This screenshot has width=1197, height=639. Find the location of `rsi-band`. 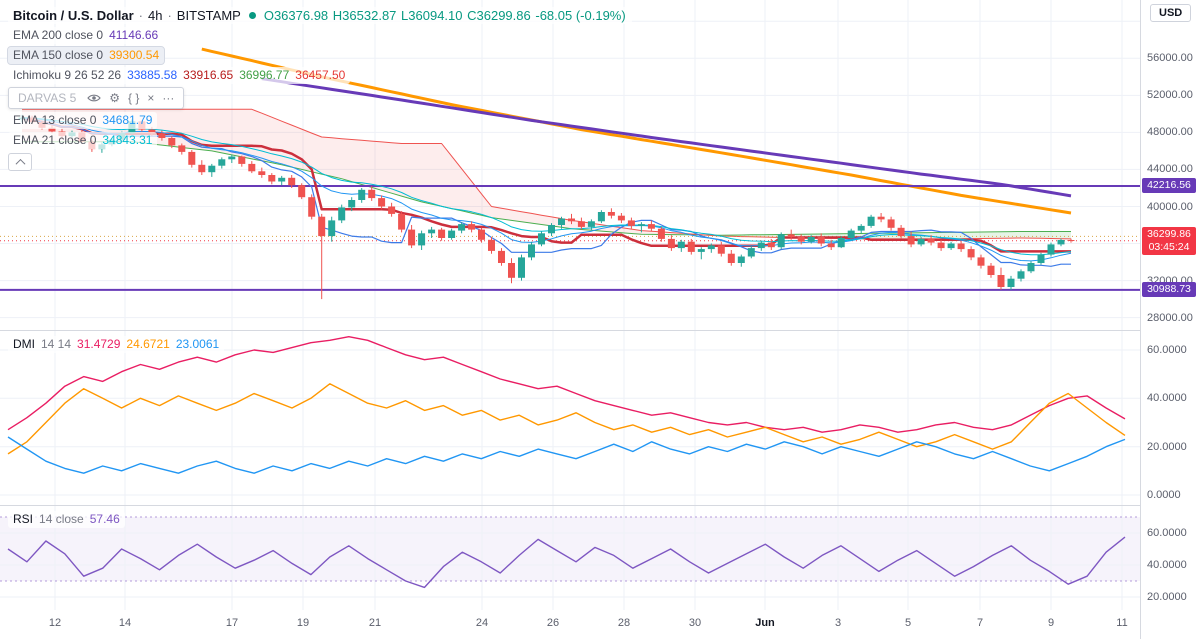

rsi-band is located at coordinates (570, 549).